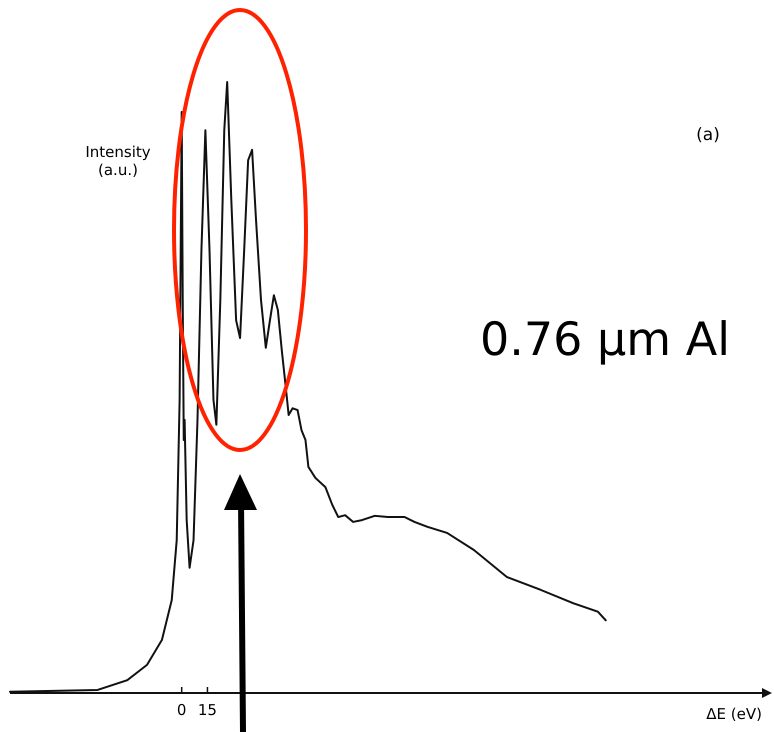 The image size is (774, 732). I want to click on y-axis-title: Intensity (a.u.), so click(118, 161).